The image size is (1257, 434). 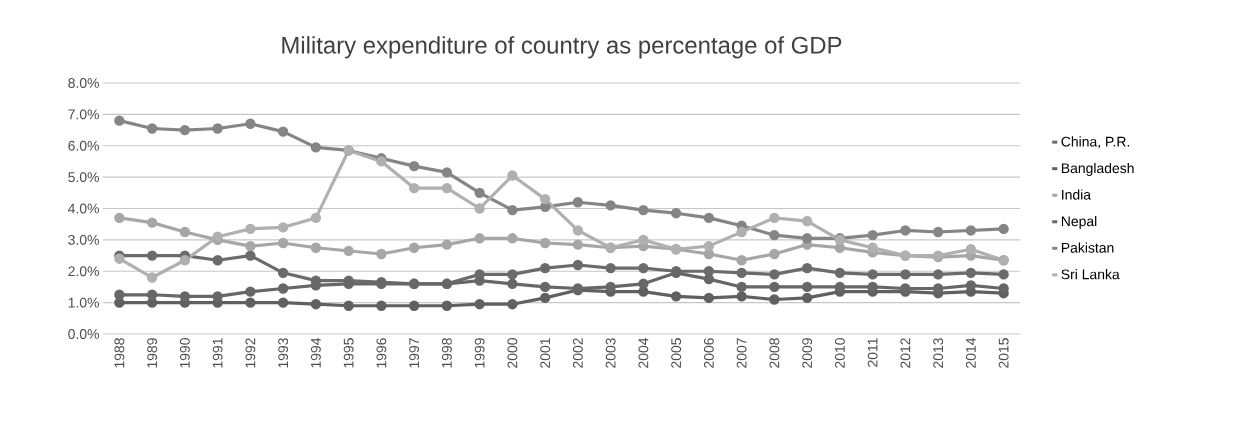 What do you see at coordinates (315, 352) in the screenshot?
I see `x-tick-label: 1994` at bounding box center [315, 352].